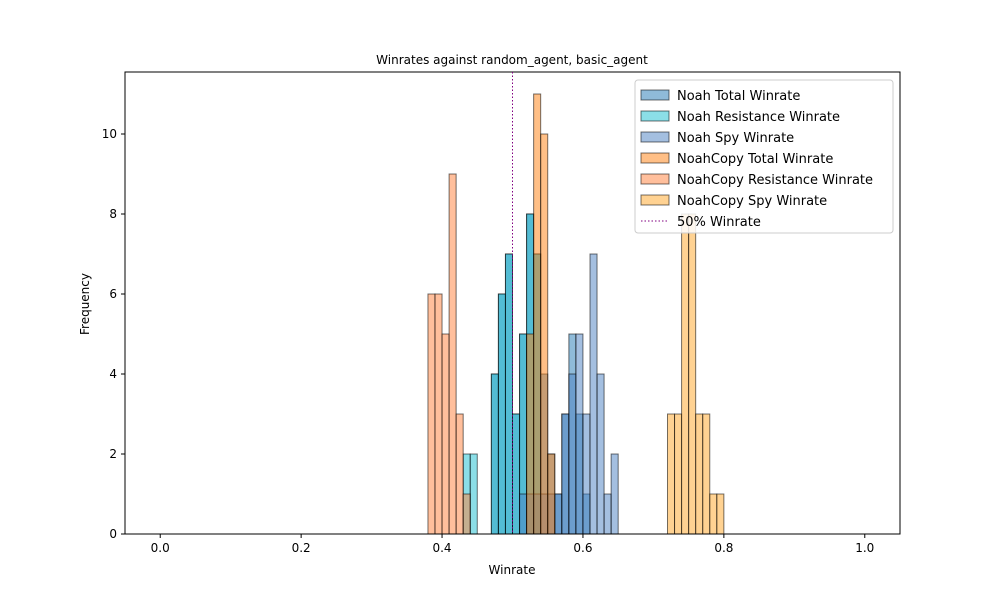  What do you see at coordinates (775, 180) in the screenshot?
I see `legend-label-4: NoahCopy Resistance Winrate` at bounding box center [775, 180].